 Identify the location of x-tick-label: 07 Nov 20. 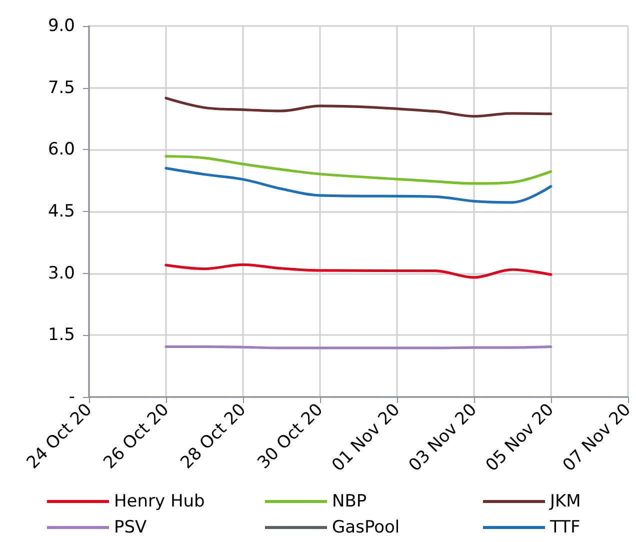
(597, 438).